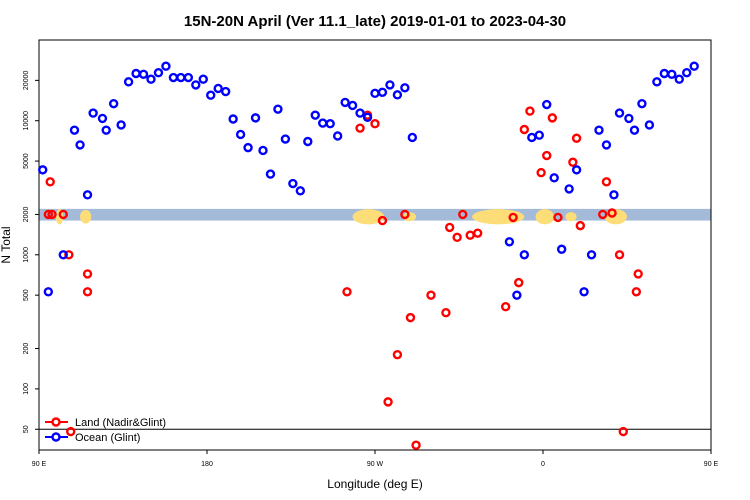 This screenshot has width=750, height=500. I want to click on x-axis-label: Longitude (deg E), so click(374, 484).